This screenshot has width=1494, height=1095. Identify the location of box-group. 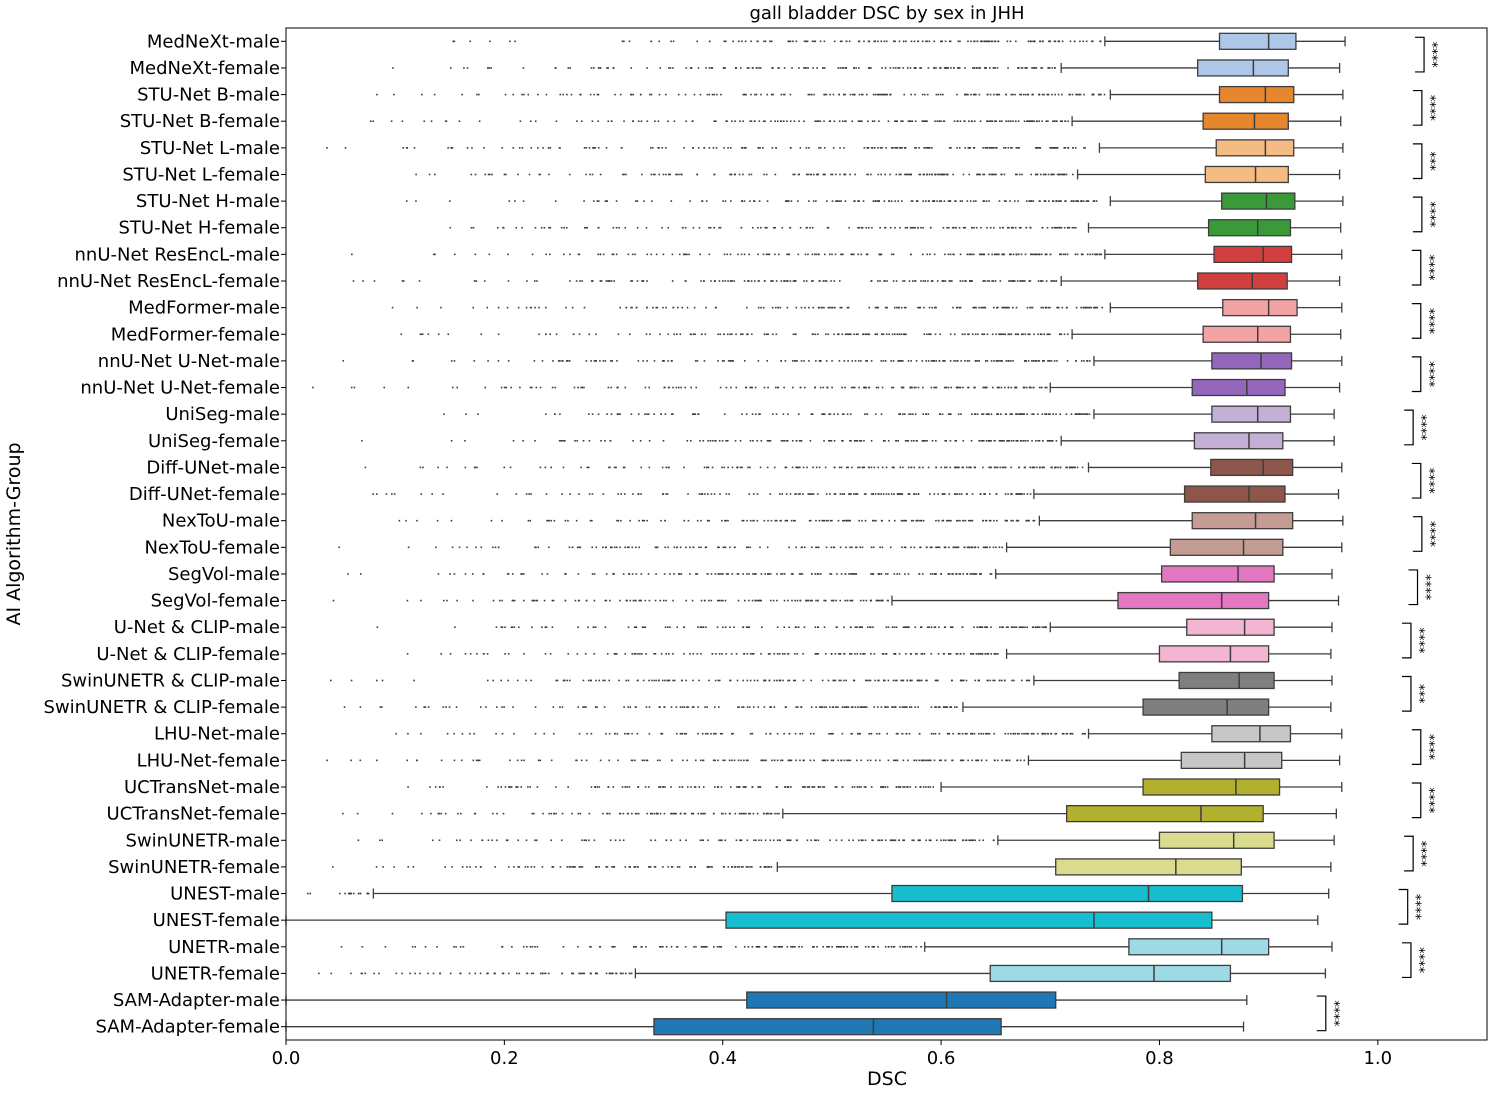
(833, 760).